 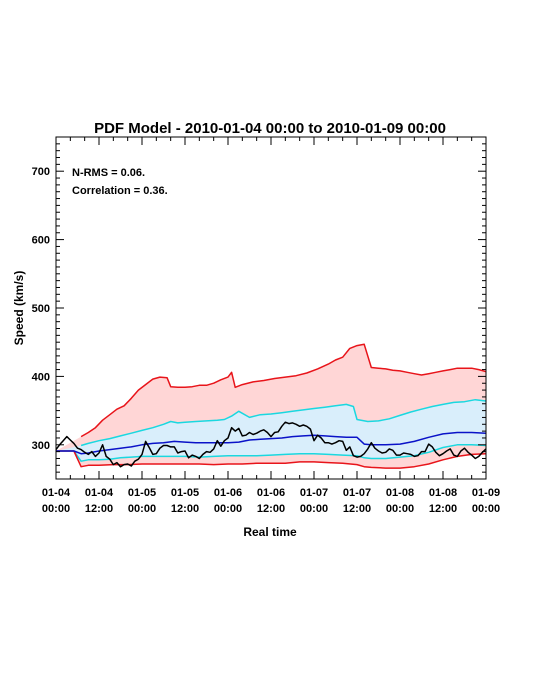 I want to click on x-axis-label: Real time, so click(x=270, y=532).